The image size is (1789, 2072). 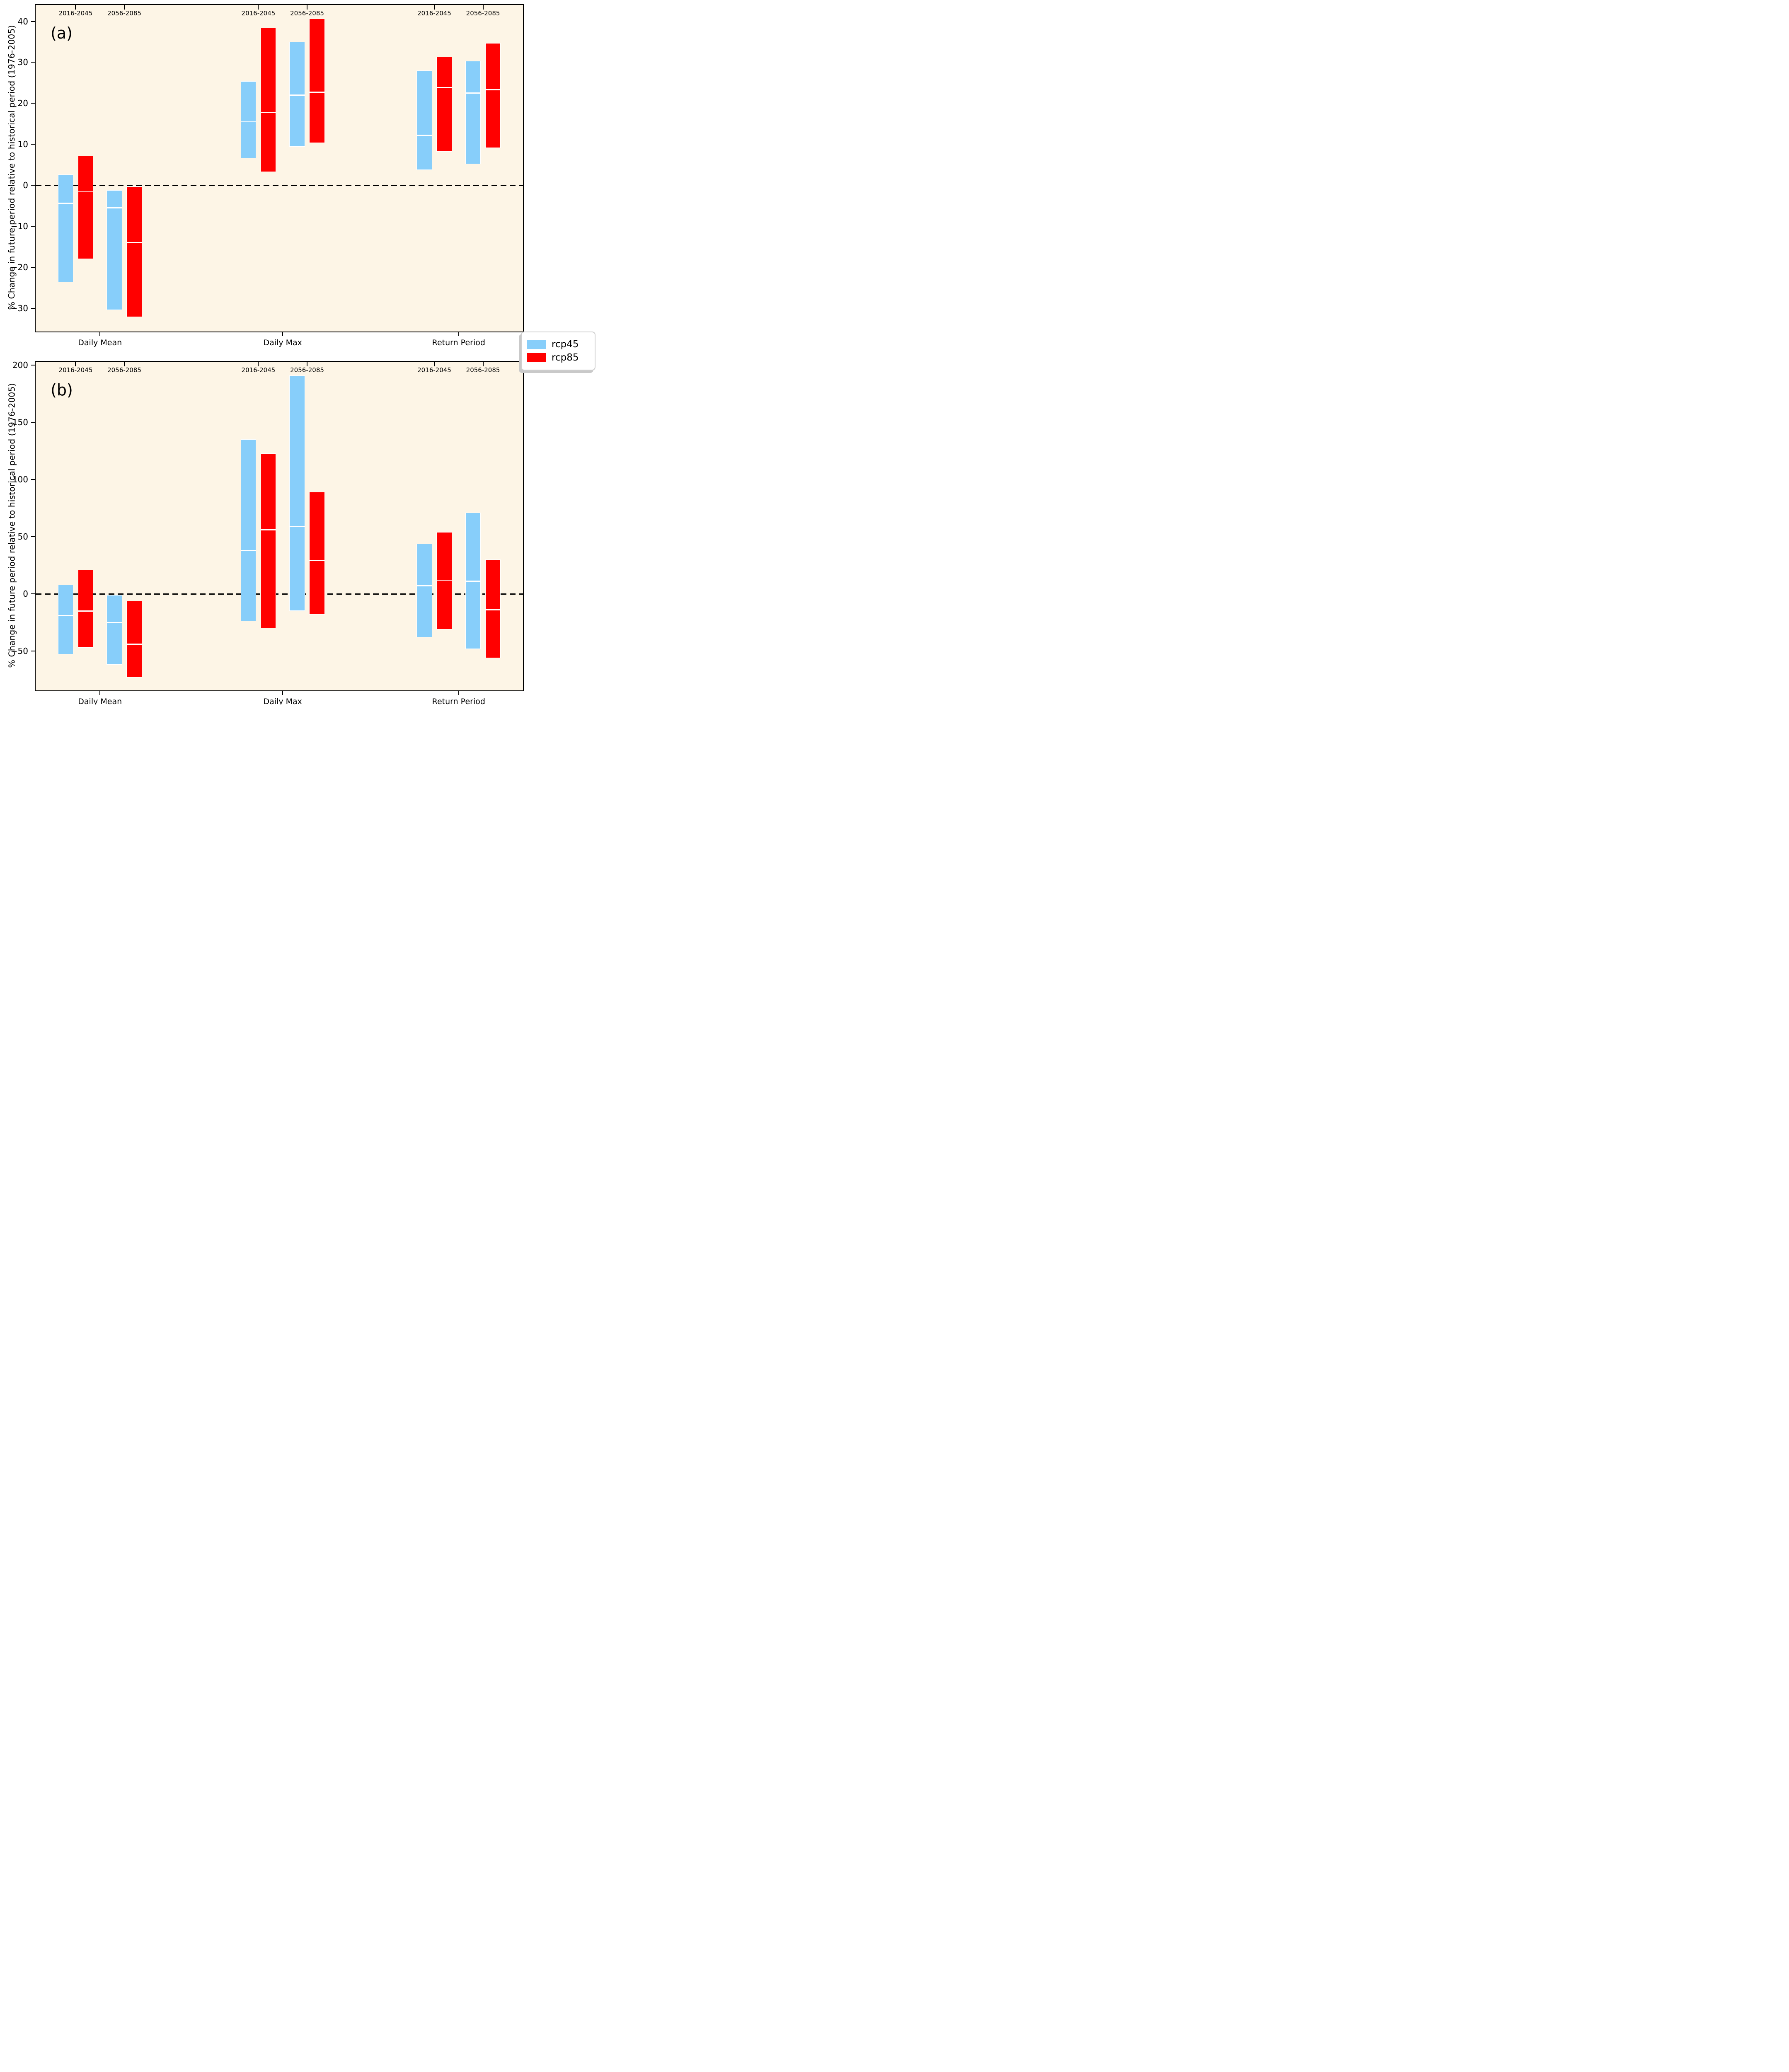 What do you see at coordinates (20, 365) in the screenshot?
I see `y-axis-tick-label: 200` at bounding box center [20, 365].